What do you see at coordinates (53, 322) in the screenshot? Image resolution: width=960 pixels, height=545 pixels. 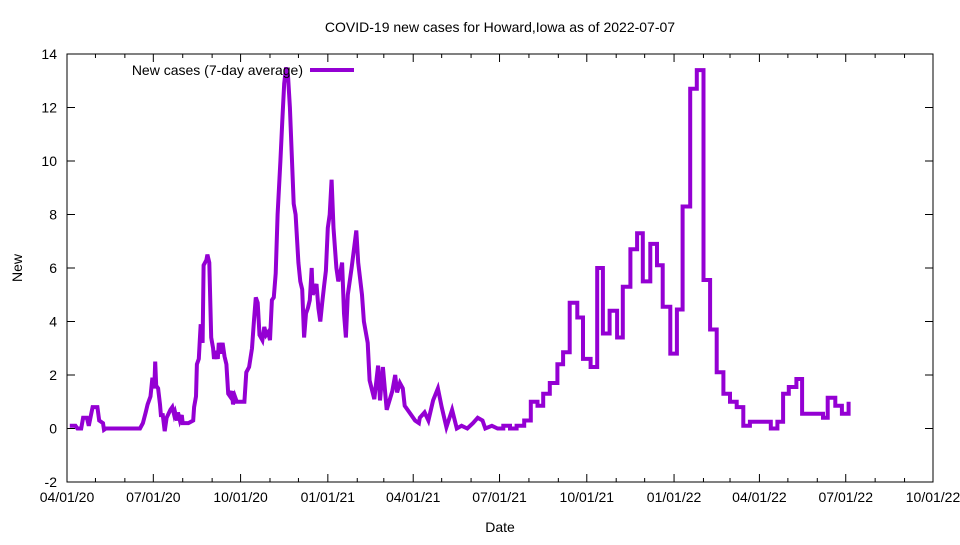 I see `y-tick-label: 4` at bounding box center [53, 322].